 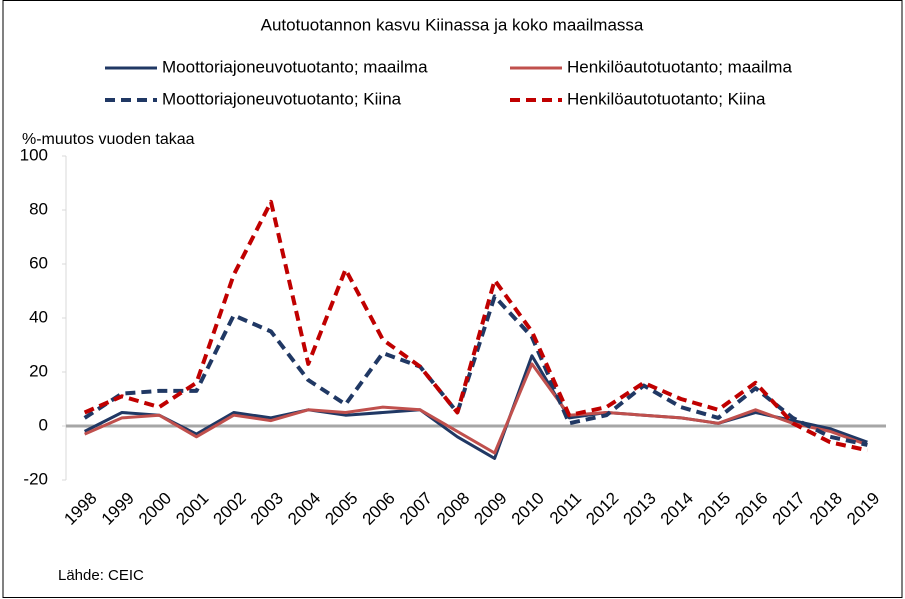 What do you see at coordinates (282, 98) in the screenshot?
I see `legend-label: Moottoriajoneuvotuotanto; Kiina` at bounding box center [282, 98].